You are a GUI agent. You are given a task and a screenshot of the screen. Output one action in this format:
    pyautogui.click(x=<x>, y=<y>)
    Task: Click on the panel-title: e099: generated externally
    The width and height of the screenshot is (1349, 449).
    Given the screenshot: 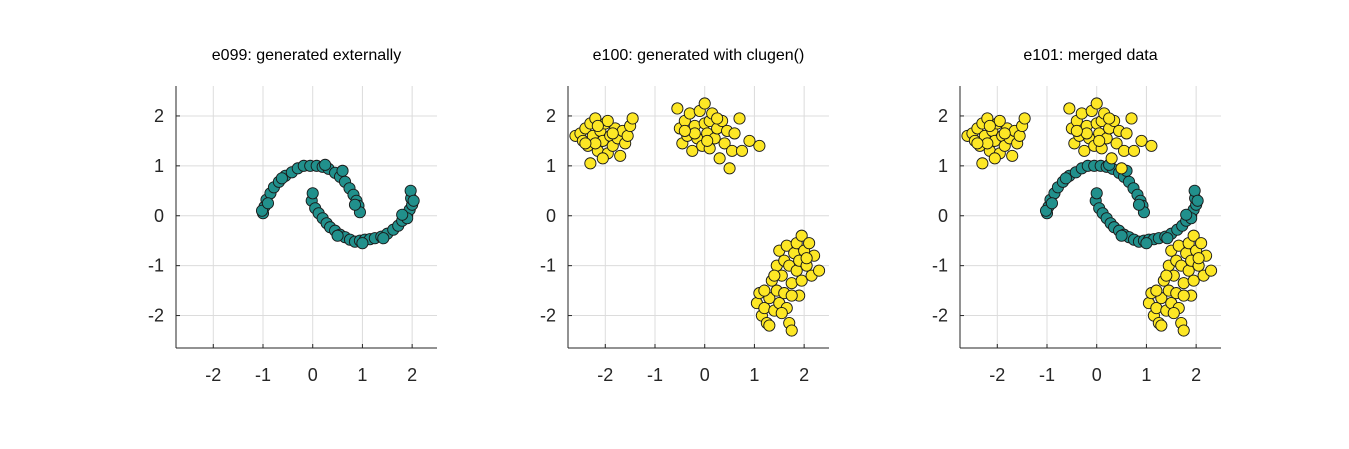 What is the action you would take?
    pyautogui.click(x=306, y=55)
    